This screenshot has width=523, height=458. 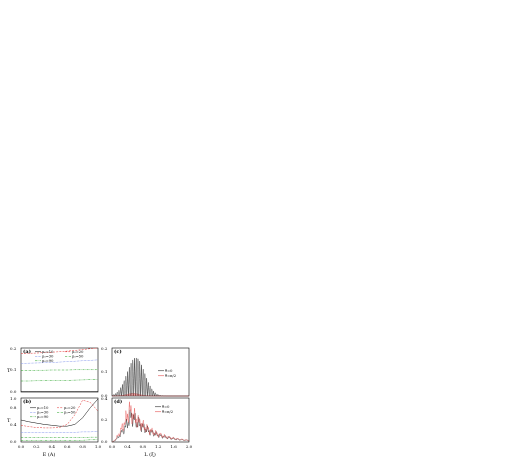 What do you see at coordinates (9, 421) in the screenshot?
I see `panel-b-ylabel: T` at bounding box center [9, 421].